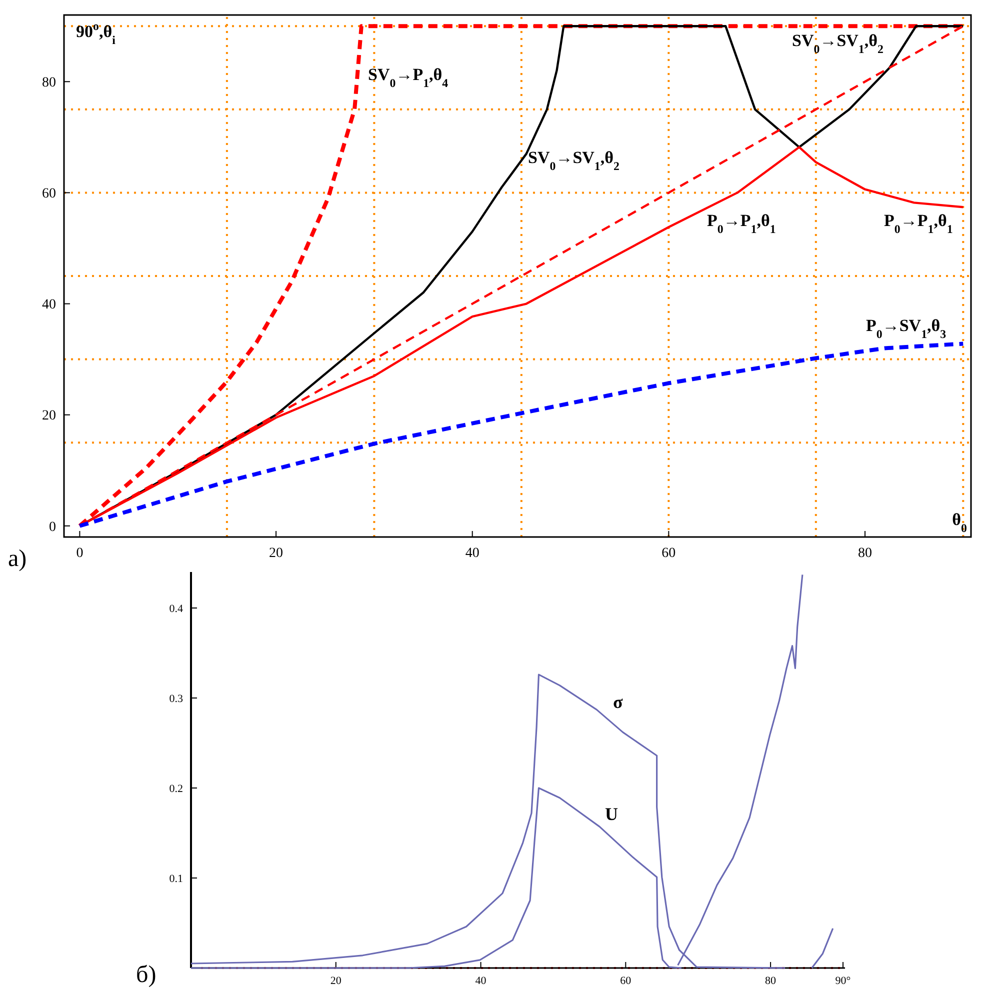  What do you see at coordinates (960, 522) in the screenshot?
I see `x-axis-title: θ$_{0}$` at bounding box center [960, 522].